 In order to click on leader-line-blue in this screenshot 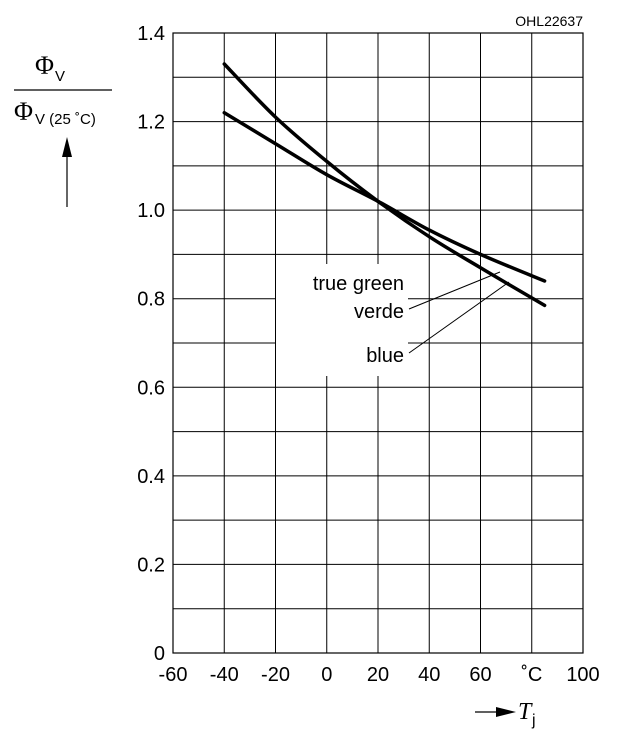, I will do `click(459, 317)`.